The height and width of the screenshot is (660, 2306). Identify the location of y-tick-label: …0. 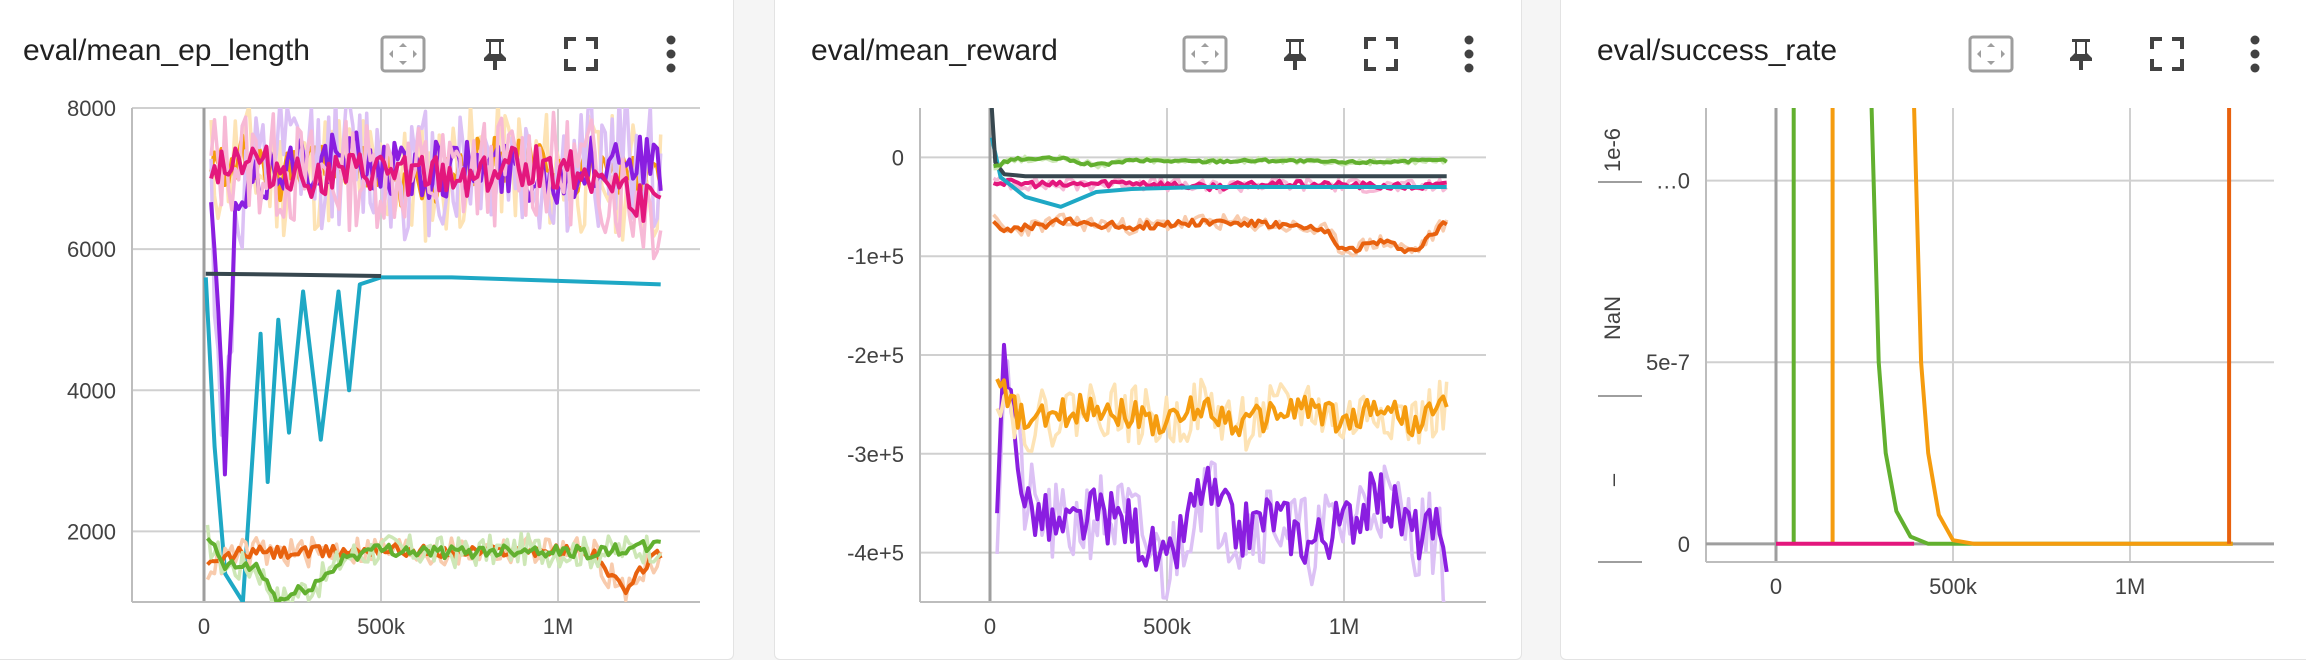
(1673, 181).